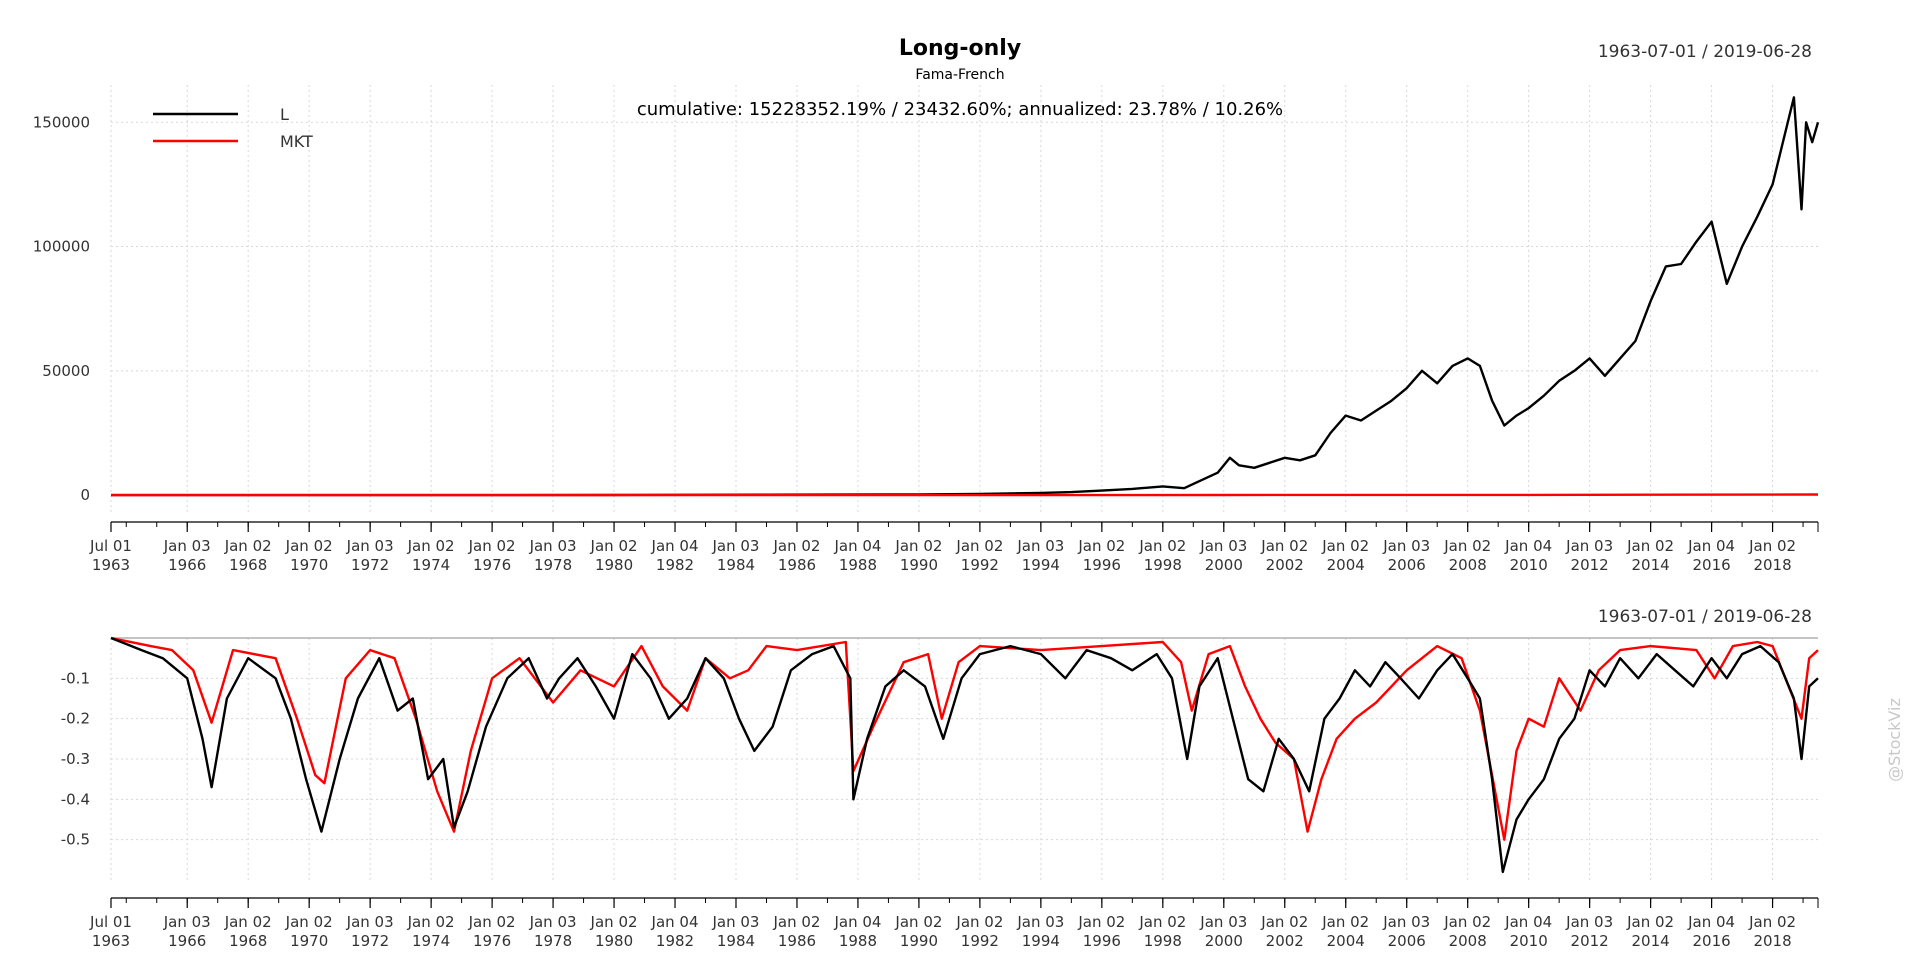 The width and height of the screenshot is (1920, 960). Describe the element at coordinates (1772, 941) in the screenshot. I see `bottom-x-tick-label-year: 2018` at that location.